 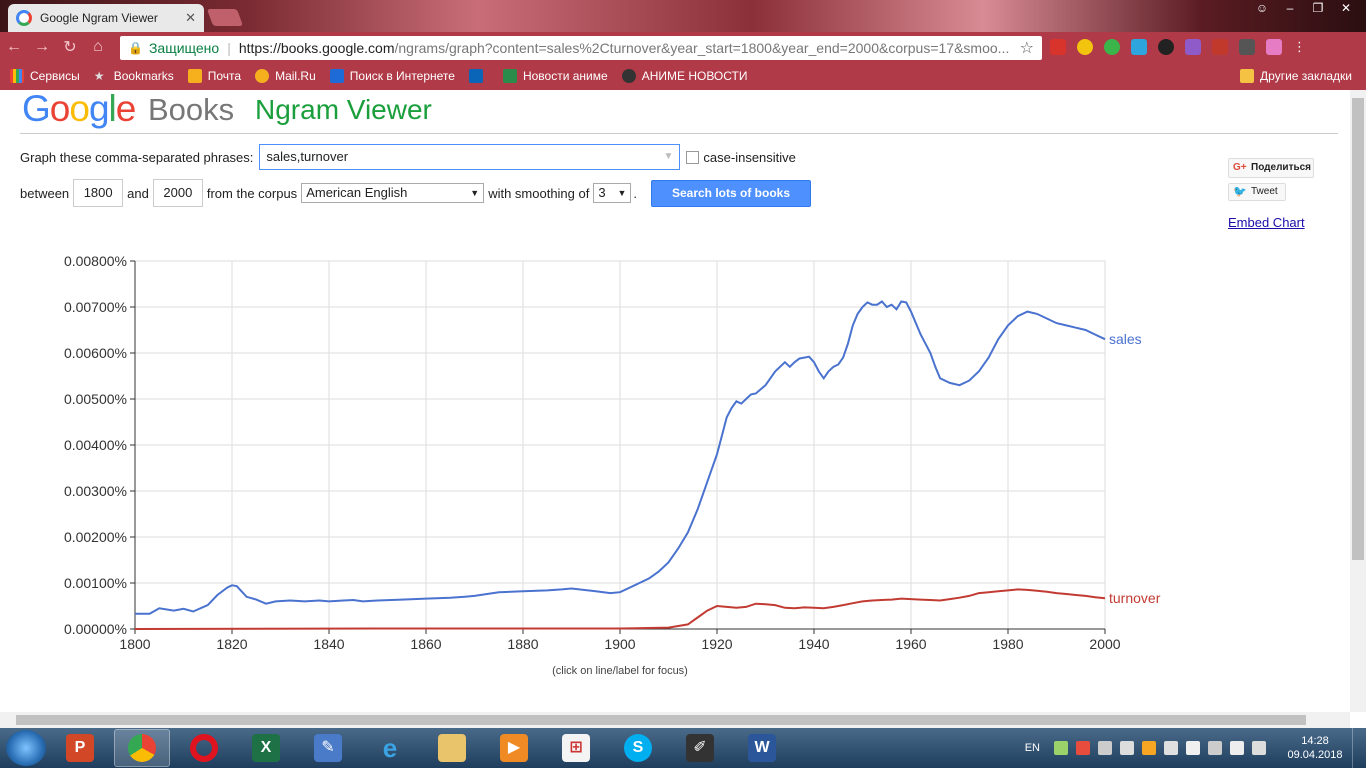 I want to click on other-bookmarks: Другие закладки, so click(x=1296, y=76).